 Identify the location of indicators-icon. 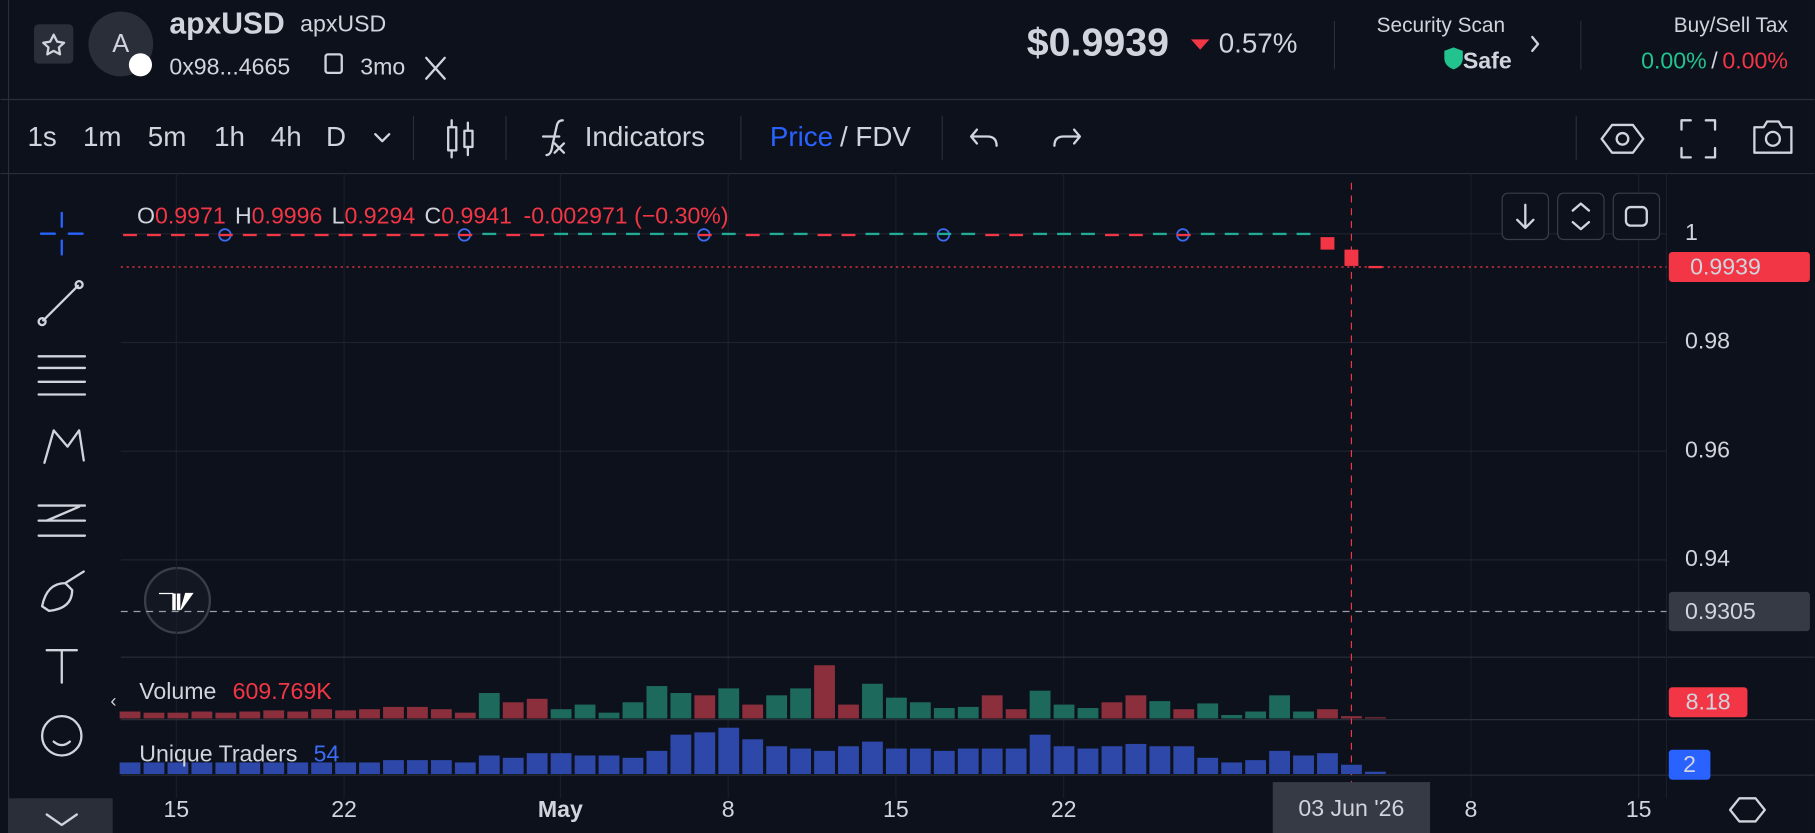
(553, 138).